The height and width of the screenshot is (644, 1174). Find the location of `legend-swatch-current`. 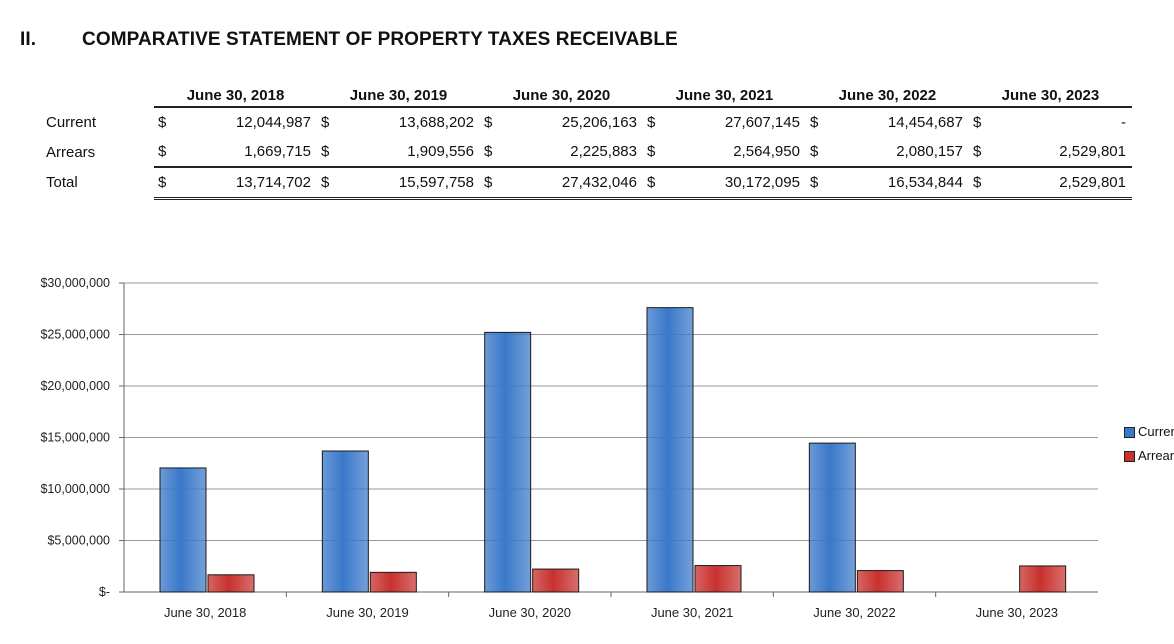

legend-swatch-current is located at coordinates (1129, 433).